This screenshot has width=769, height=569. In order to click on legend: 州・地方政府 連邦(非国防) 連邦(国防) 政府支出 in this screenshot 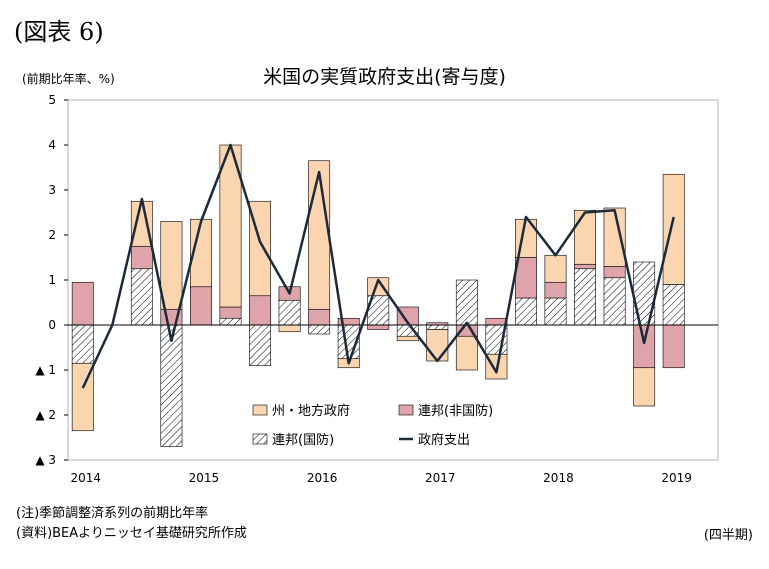, I will do `click(372, 425)`.